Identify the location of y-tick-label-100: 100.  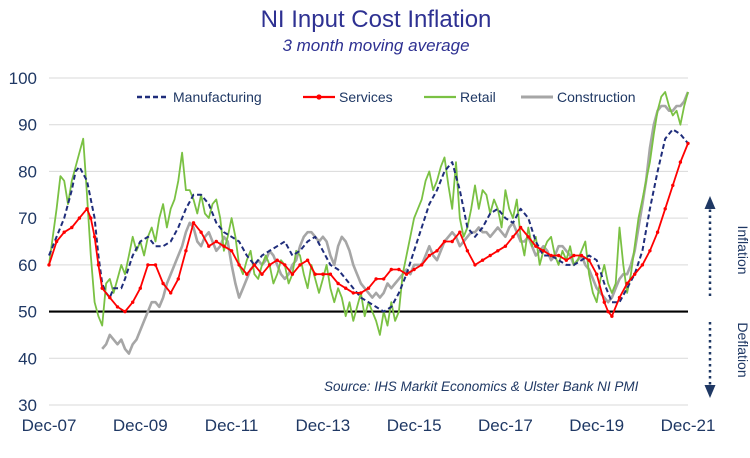
(23, 78).